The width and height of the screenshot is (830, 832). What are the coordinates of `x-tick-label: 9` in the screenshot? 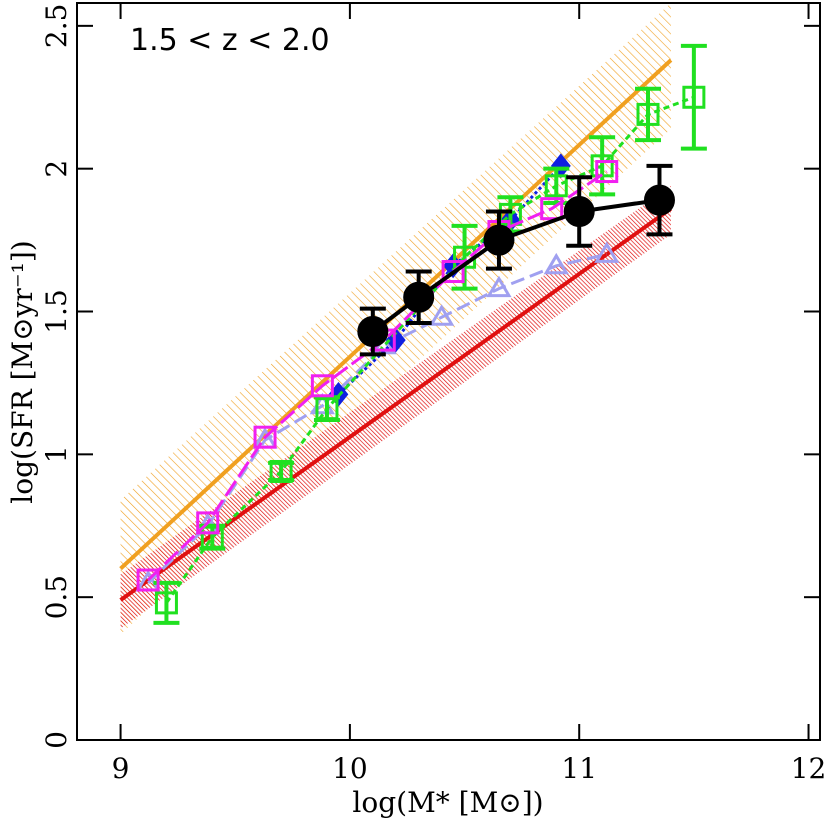 It's located at (121, 768).